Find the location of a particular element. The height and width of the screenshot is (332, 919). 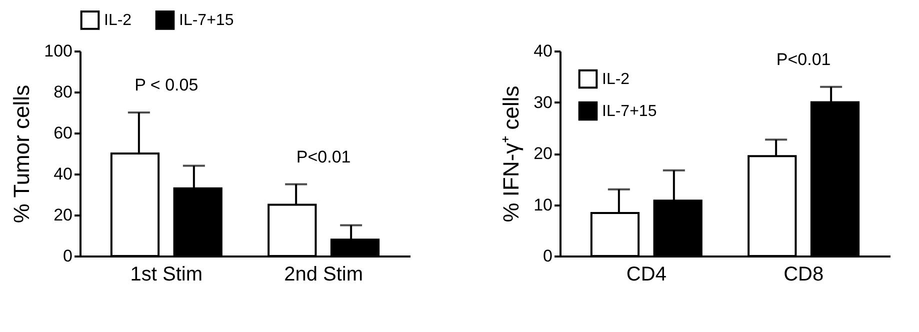

x-tick-label: CD8 is located at coordinates (804, 275).